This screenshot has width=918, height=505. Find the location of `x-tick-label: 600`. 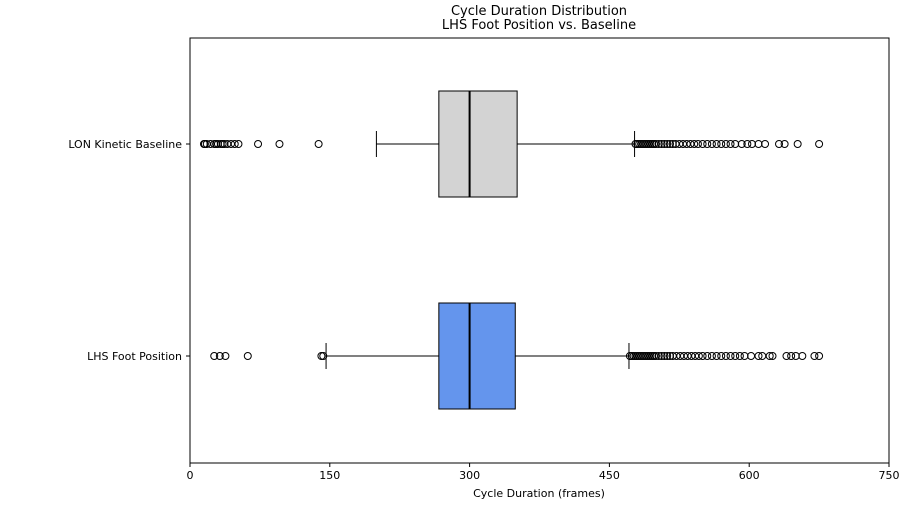

x-tick-label: 600 is located at coordinates (749, 475).